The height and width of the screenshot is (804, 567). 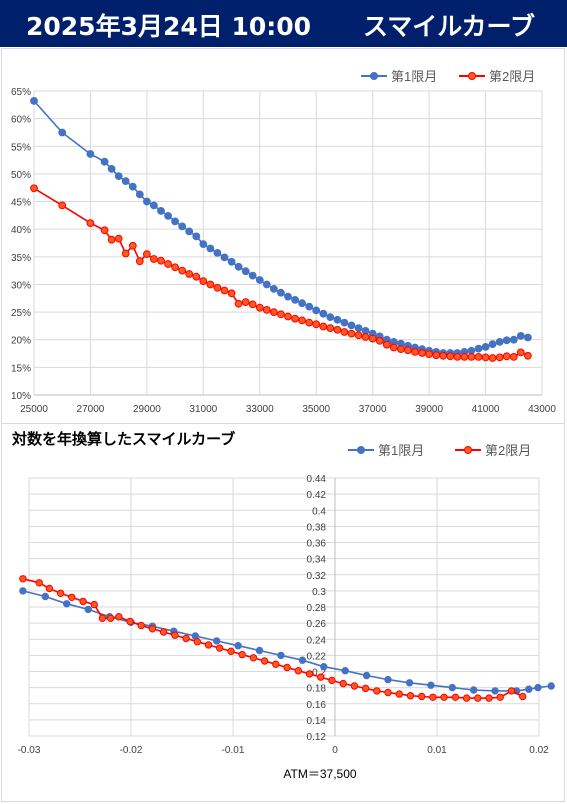 What do you see at coordinates (317, 737) in the screenshot?
I see `y-tick-label: 0.12` at bounding box center [317, 737].